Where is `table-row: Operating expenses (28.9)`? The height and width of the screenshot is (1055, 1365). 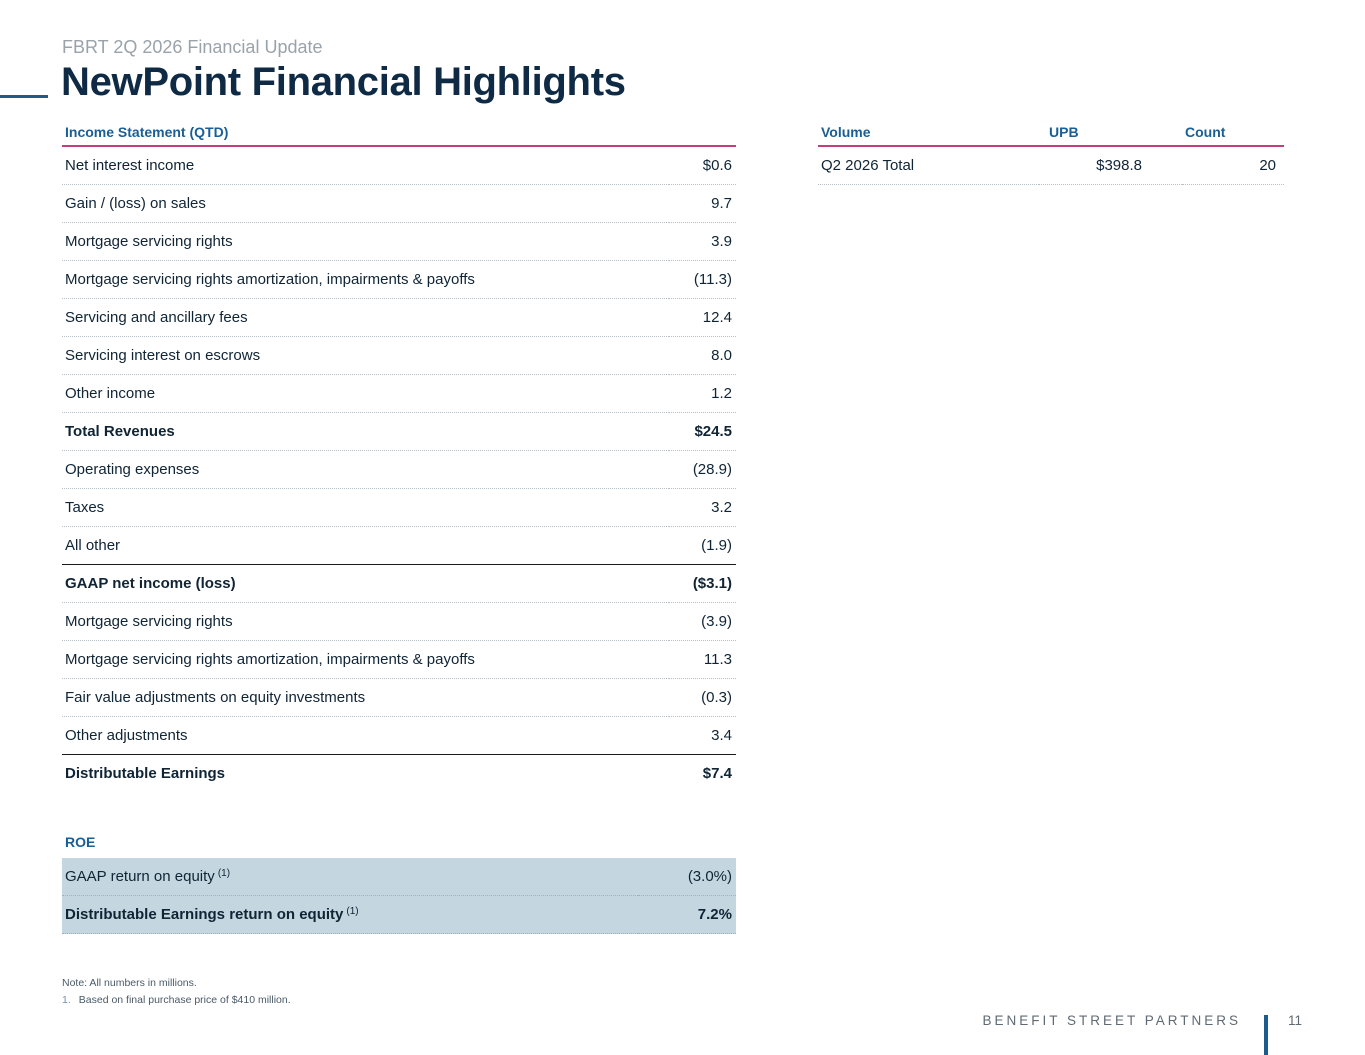
table-row: Operating expenses (28.9) is located at coordinates (399, 469).